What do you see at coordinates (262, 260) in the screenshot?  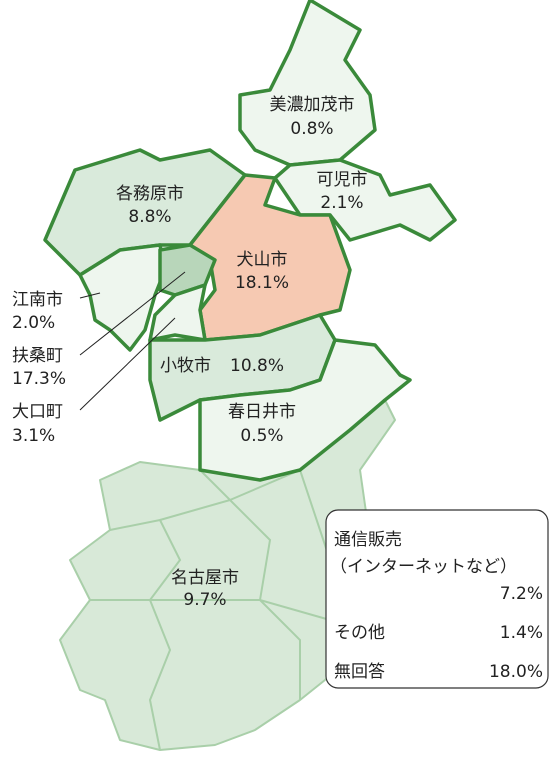 I see `region-name: 犬山市` at bounding box center [262, 260].